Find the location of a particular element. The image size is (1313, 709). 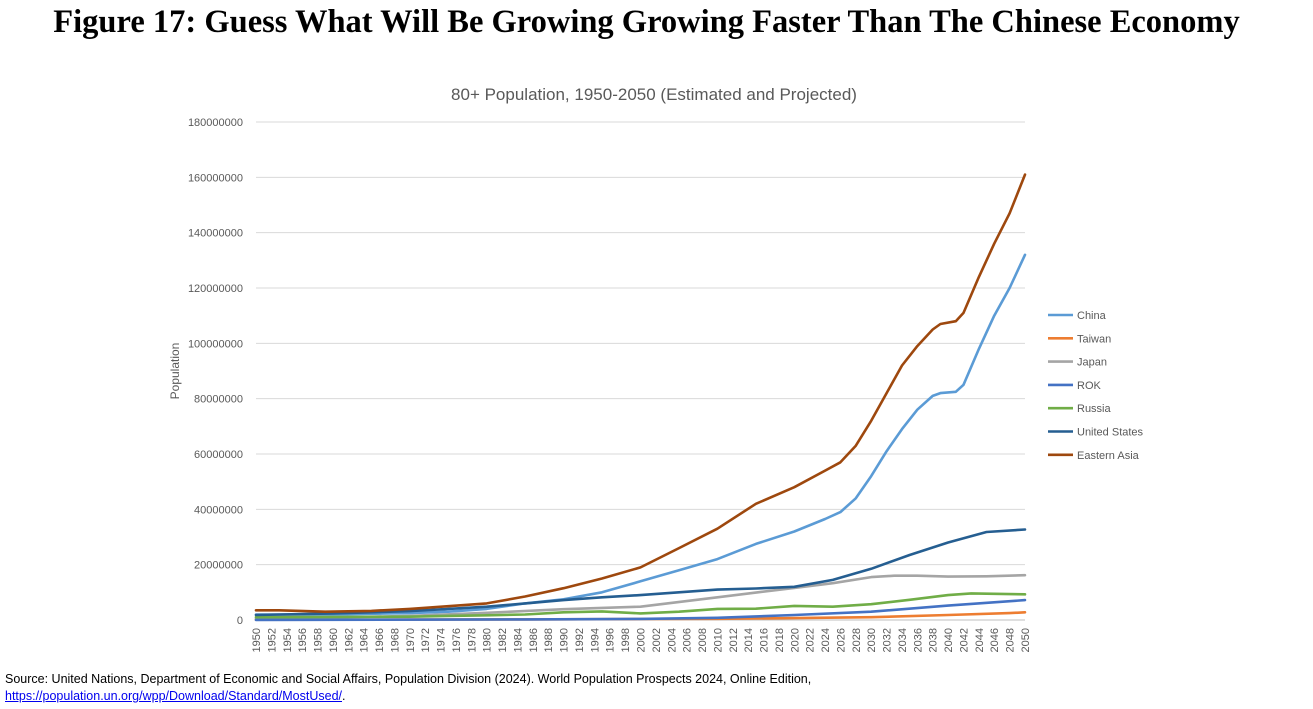

legend-label: Japan is located at coordinates (1092, 363).